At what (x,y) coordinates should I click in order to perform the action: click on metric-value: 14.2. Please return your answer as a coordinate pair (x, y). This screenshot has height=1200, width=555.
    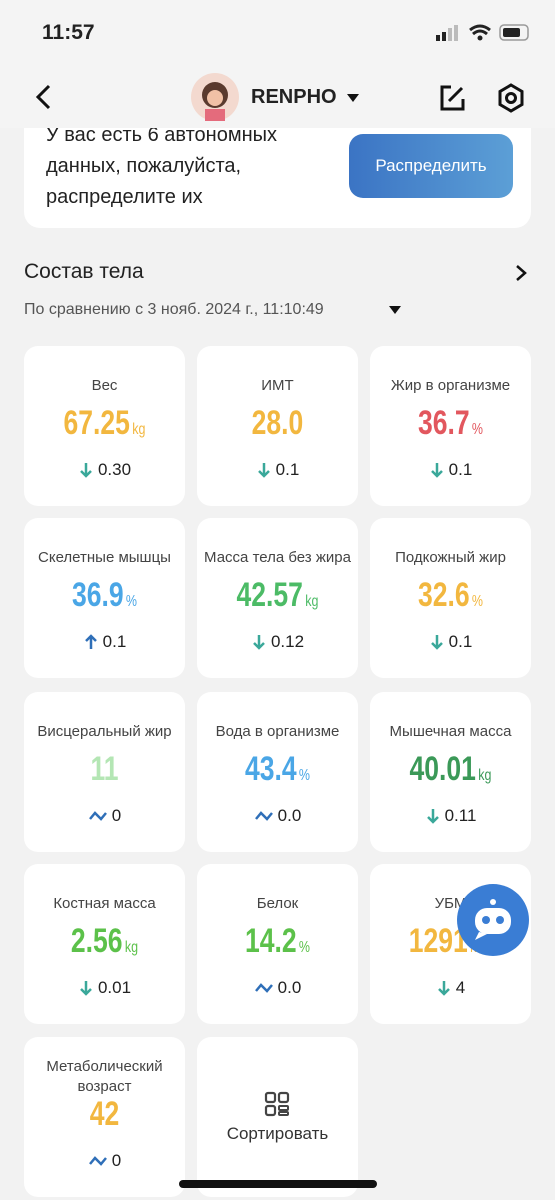
    Looking at the image, I should click on (270, 941).